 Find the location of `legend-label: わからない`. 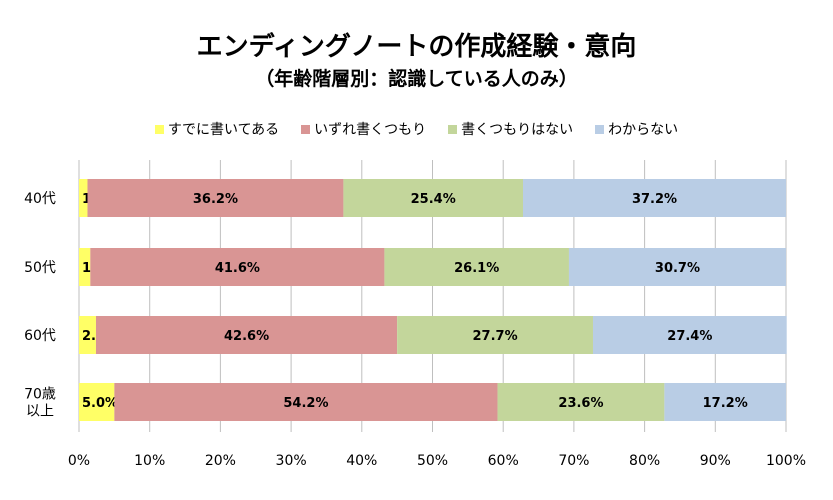

legend-label: わからない is located at coordinates (643, 130).